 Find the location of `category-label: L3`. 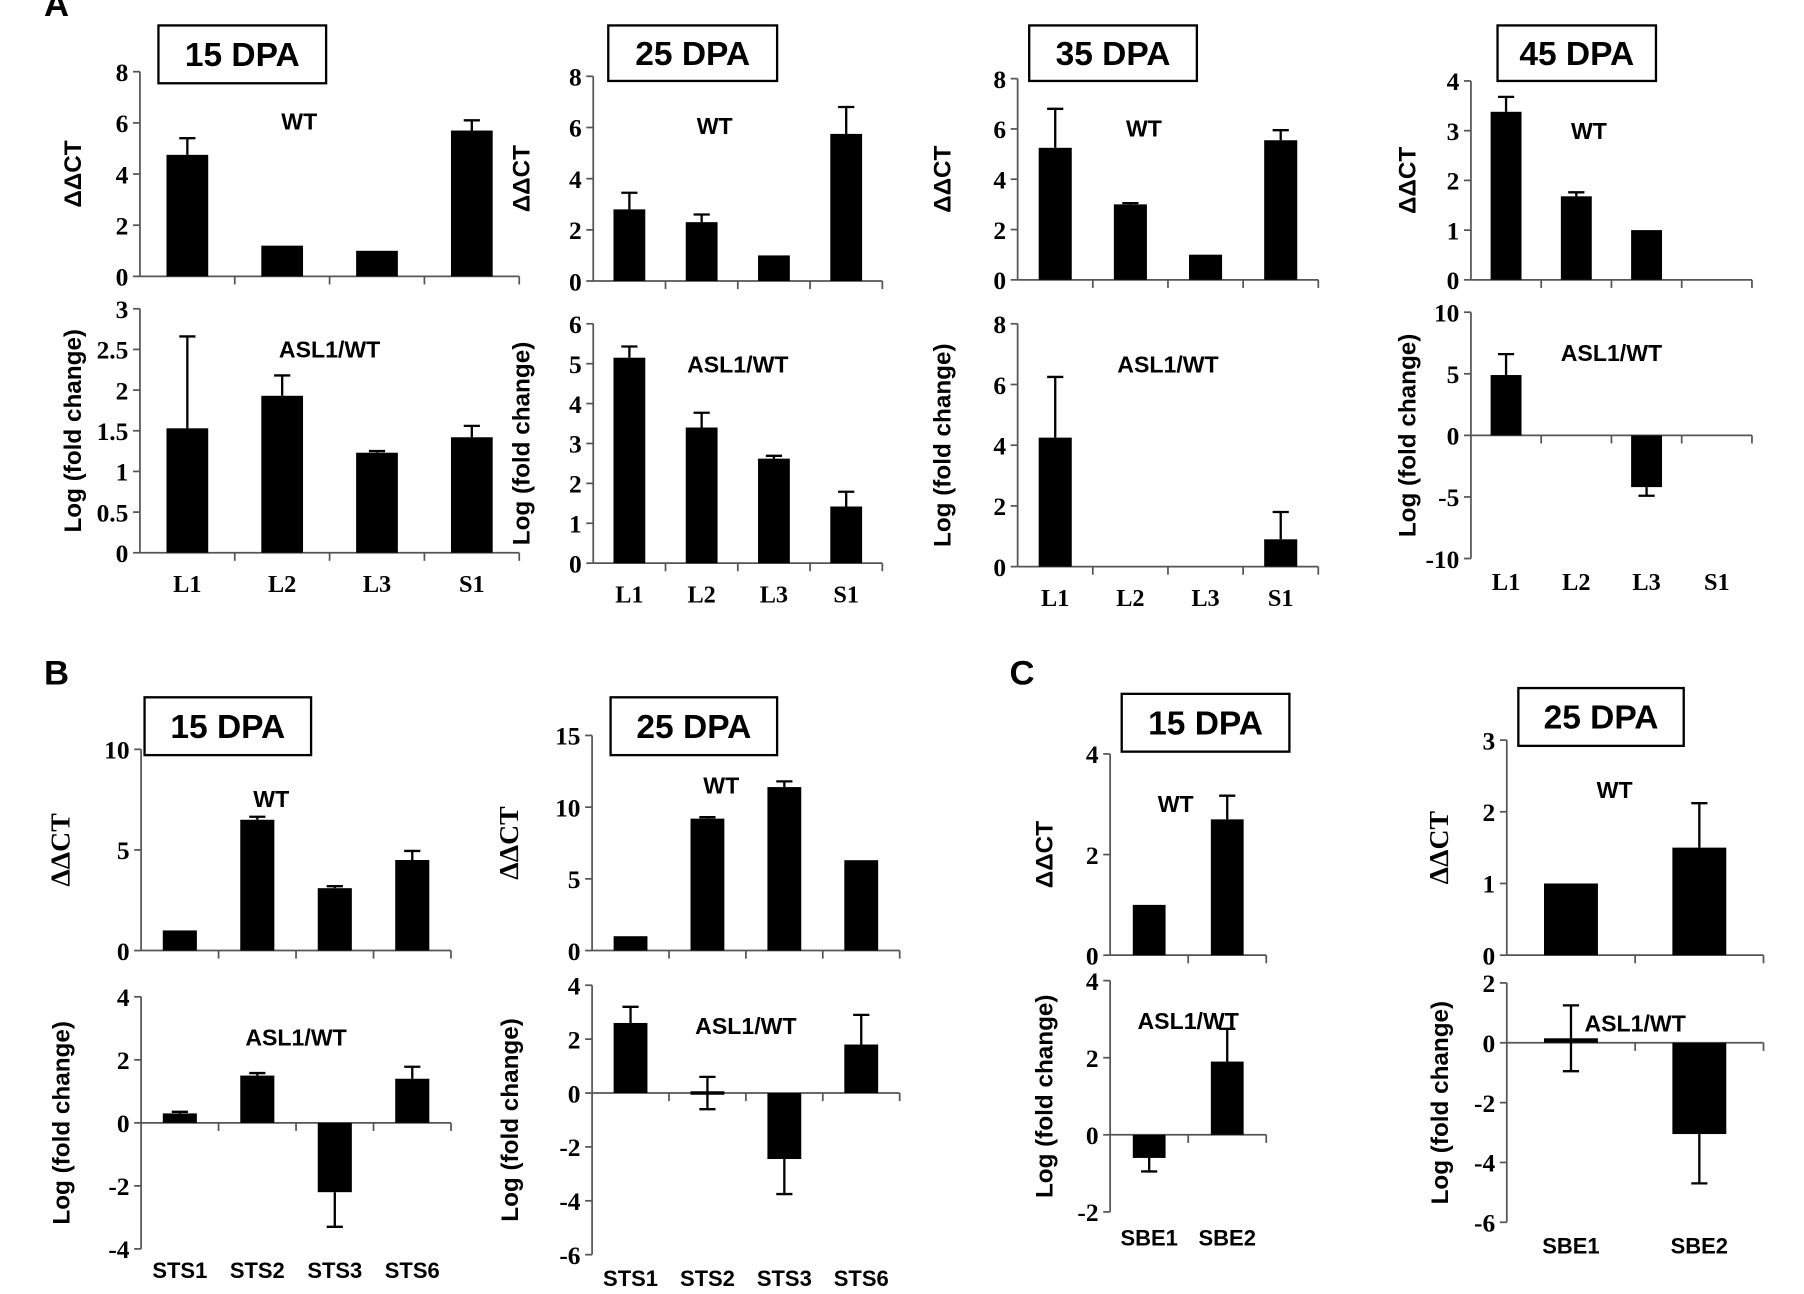

category-label: L3 is located at coordinates (774, 594).